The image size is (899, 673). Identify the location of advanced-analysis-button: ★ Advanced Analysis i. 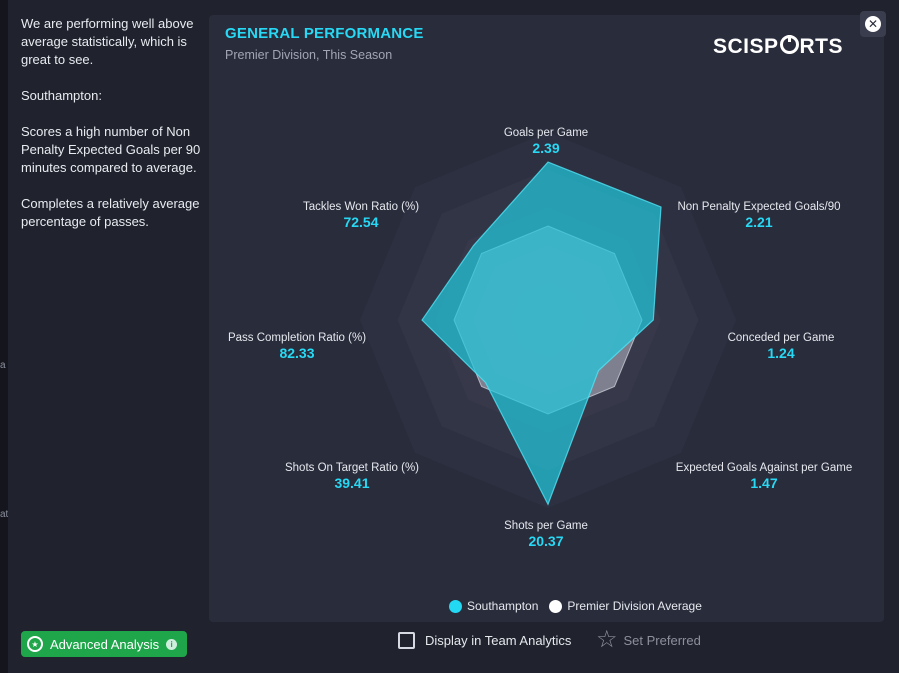
(104, 644).